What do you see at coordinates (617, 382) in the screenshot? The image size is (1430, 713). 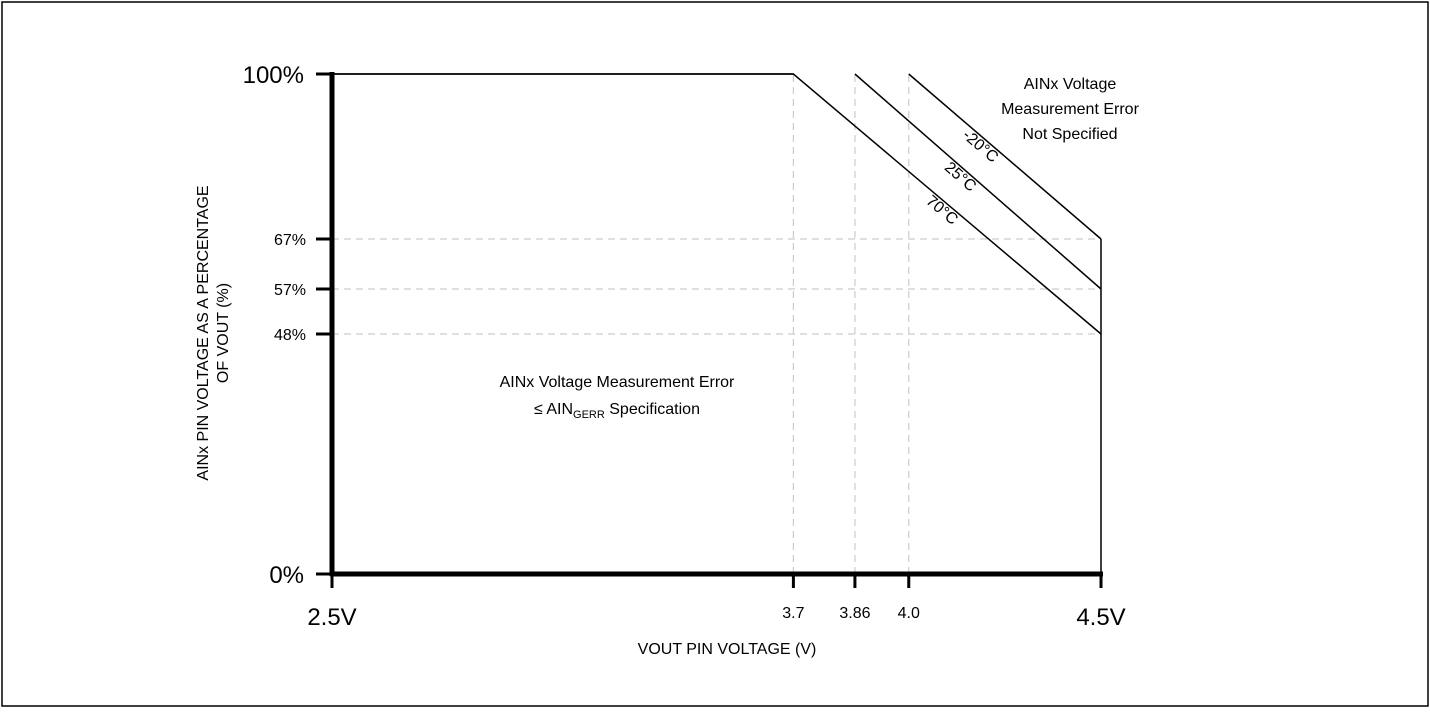 I see `annotation-spec-line1: AINx Voltage Measurement Error` at bounding box center [617, 382].